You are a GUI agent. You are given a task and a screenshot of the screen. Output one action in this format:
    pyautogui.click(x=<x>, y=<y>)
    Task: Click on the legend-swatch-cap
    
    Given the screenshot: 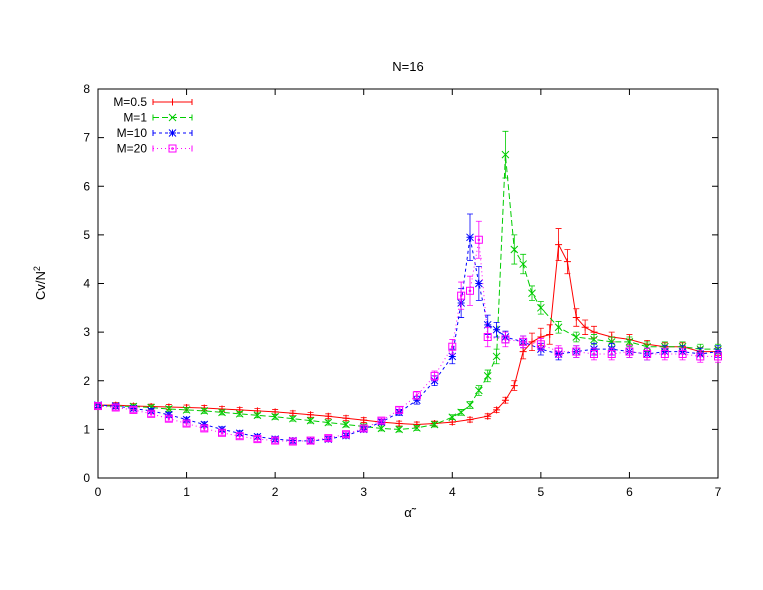 What is the action you would take?
    pyautogui.click(x=172, y=148)
    